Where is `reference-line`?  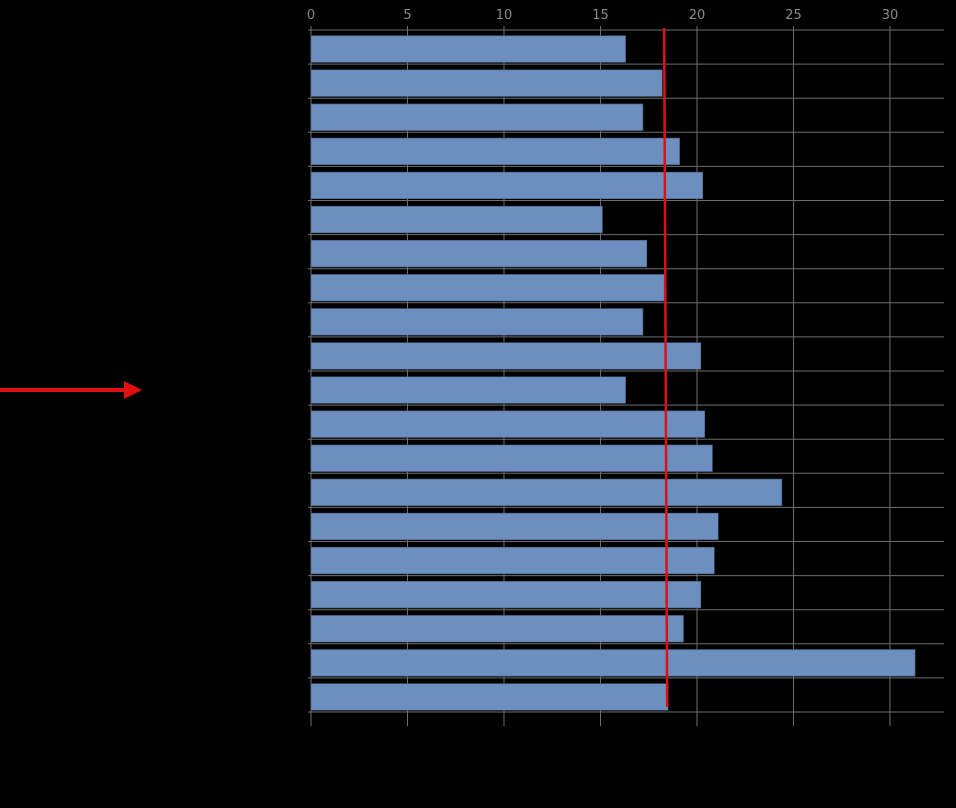 reference-line is located at coordinates (665, 367).